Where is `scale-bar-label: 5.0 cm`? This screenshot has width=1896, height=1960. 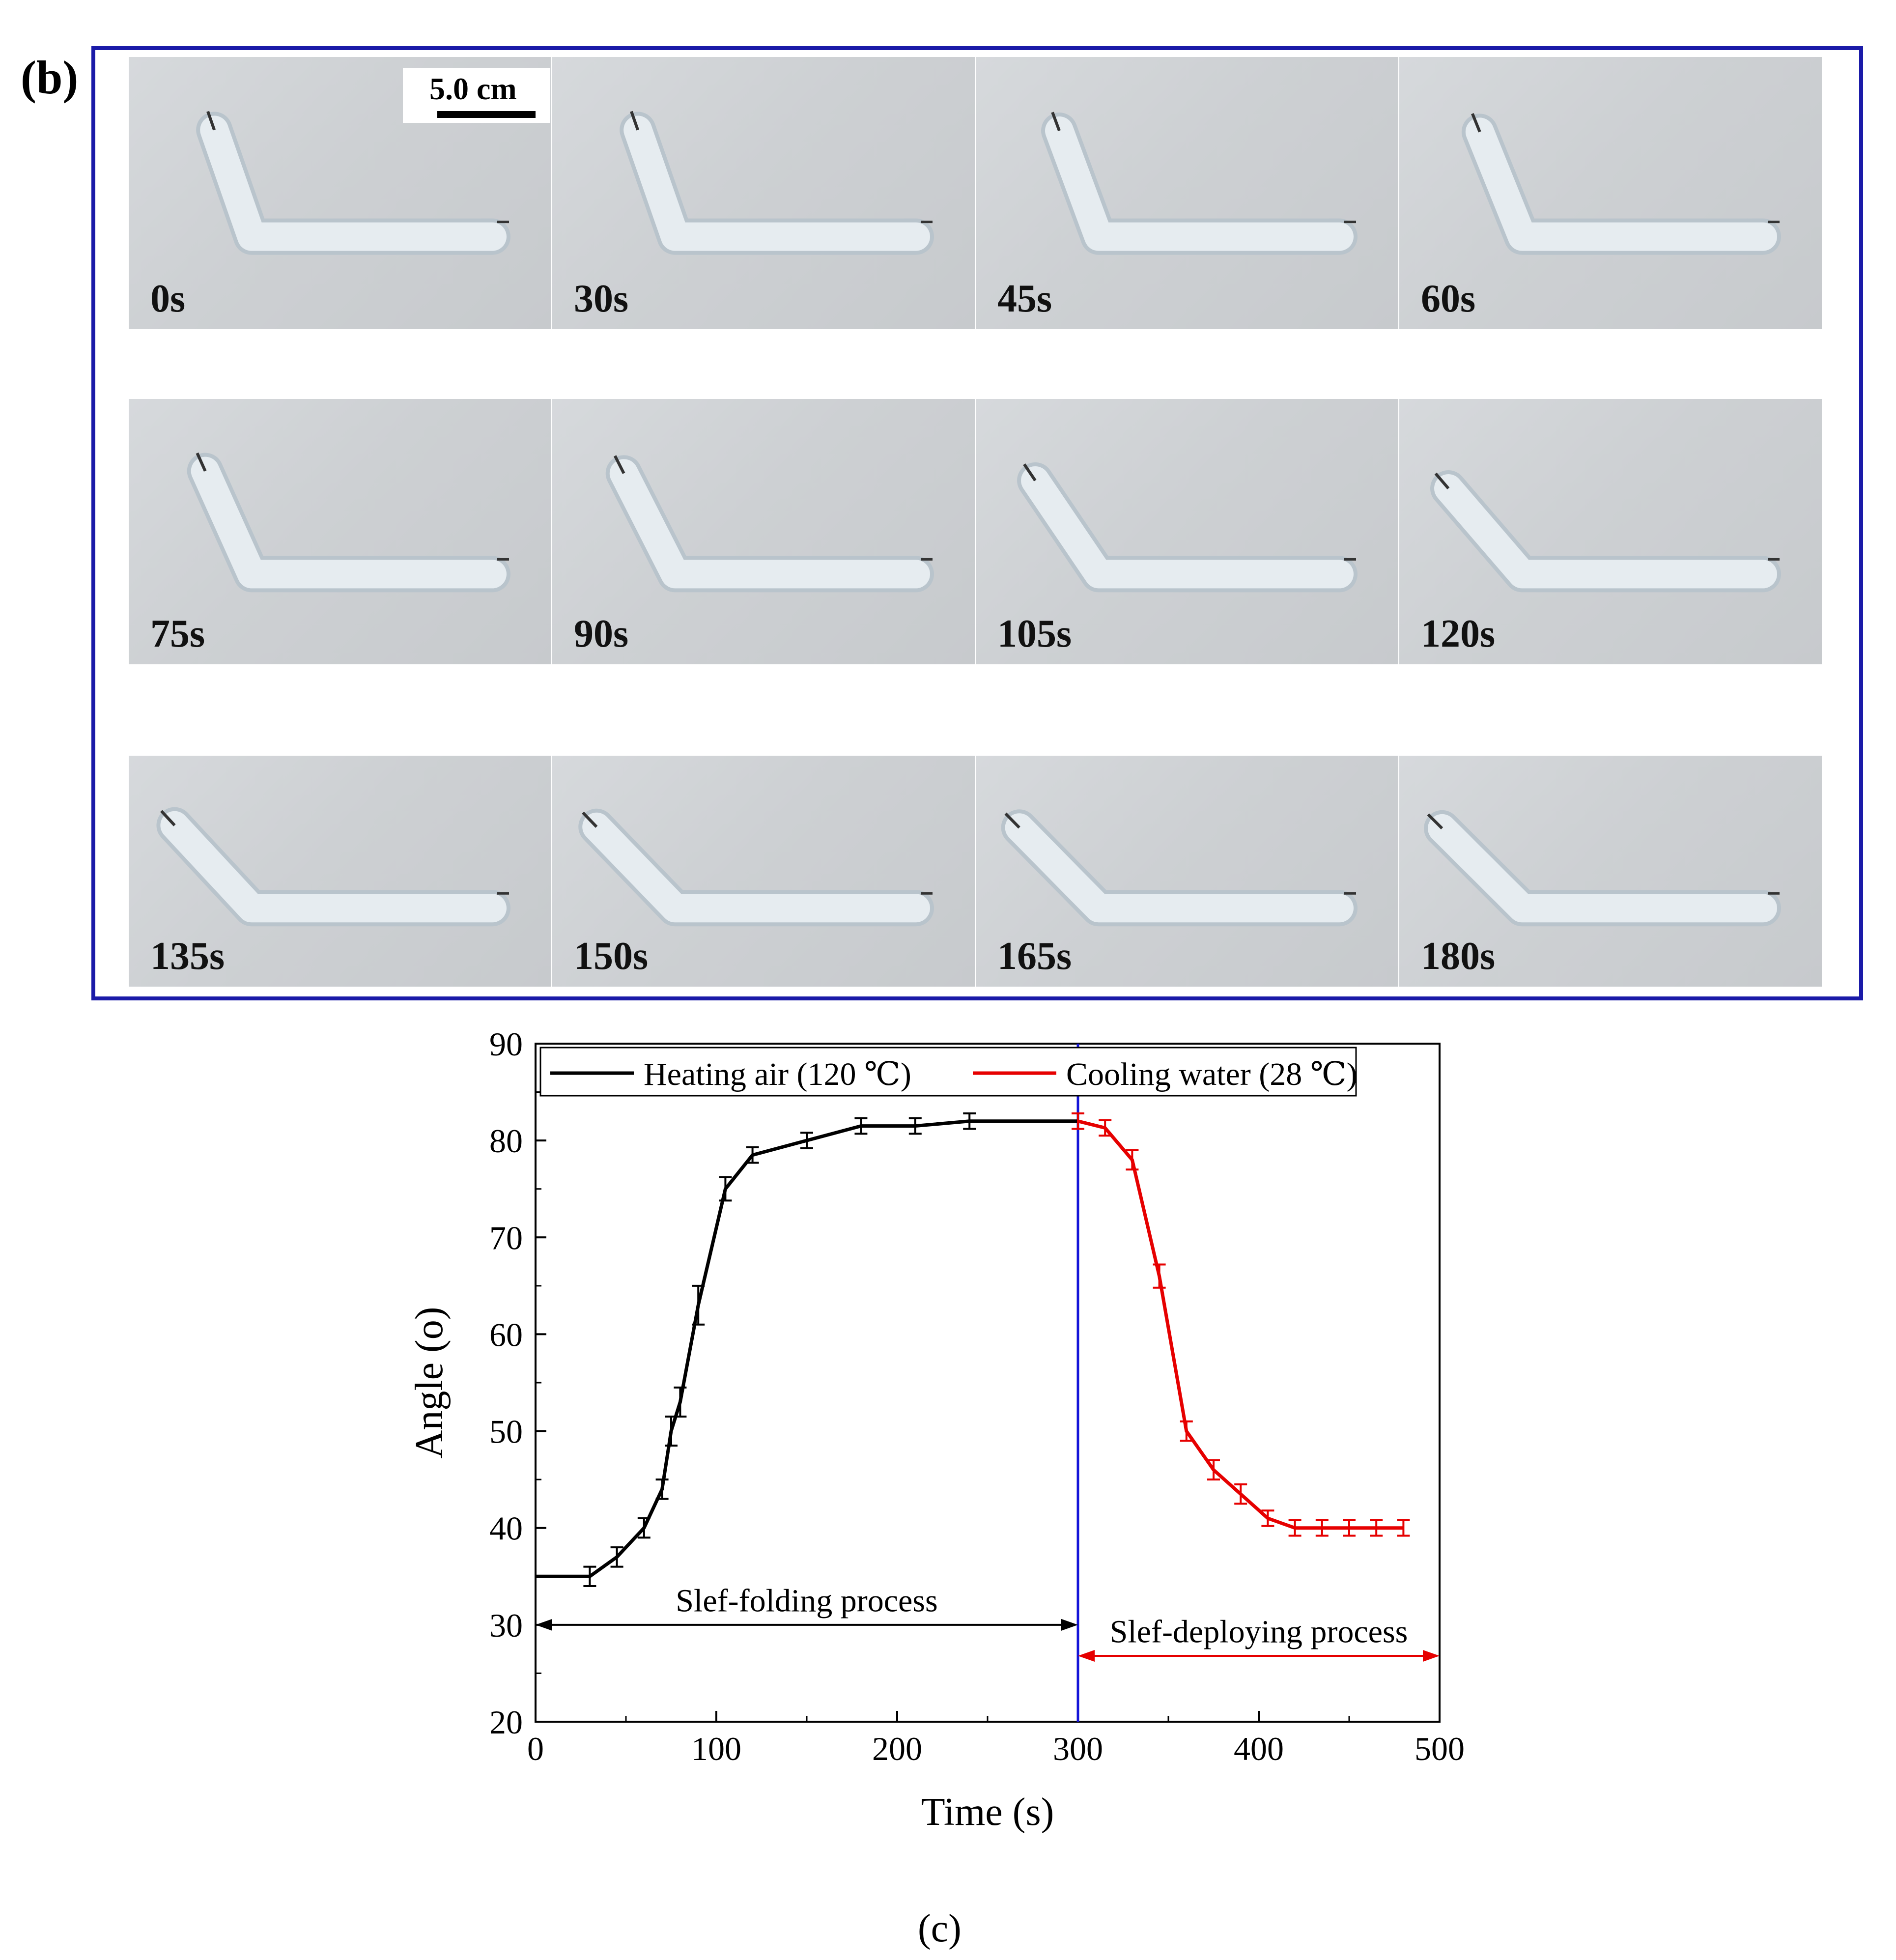 scale-bar-label: 5.0 cm is located at coordinates (473, 88).